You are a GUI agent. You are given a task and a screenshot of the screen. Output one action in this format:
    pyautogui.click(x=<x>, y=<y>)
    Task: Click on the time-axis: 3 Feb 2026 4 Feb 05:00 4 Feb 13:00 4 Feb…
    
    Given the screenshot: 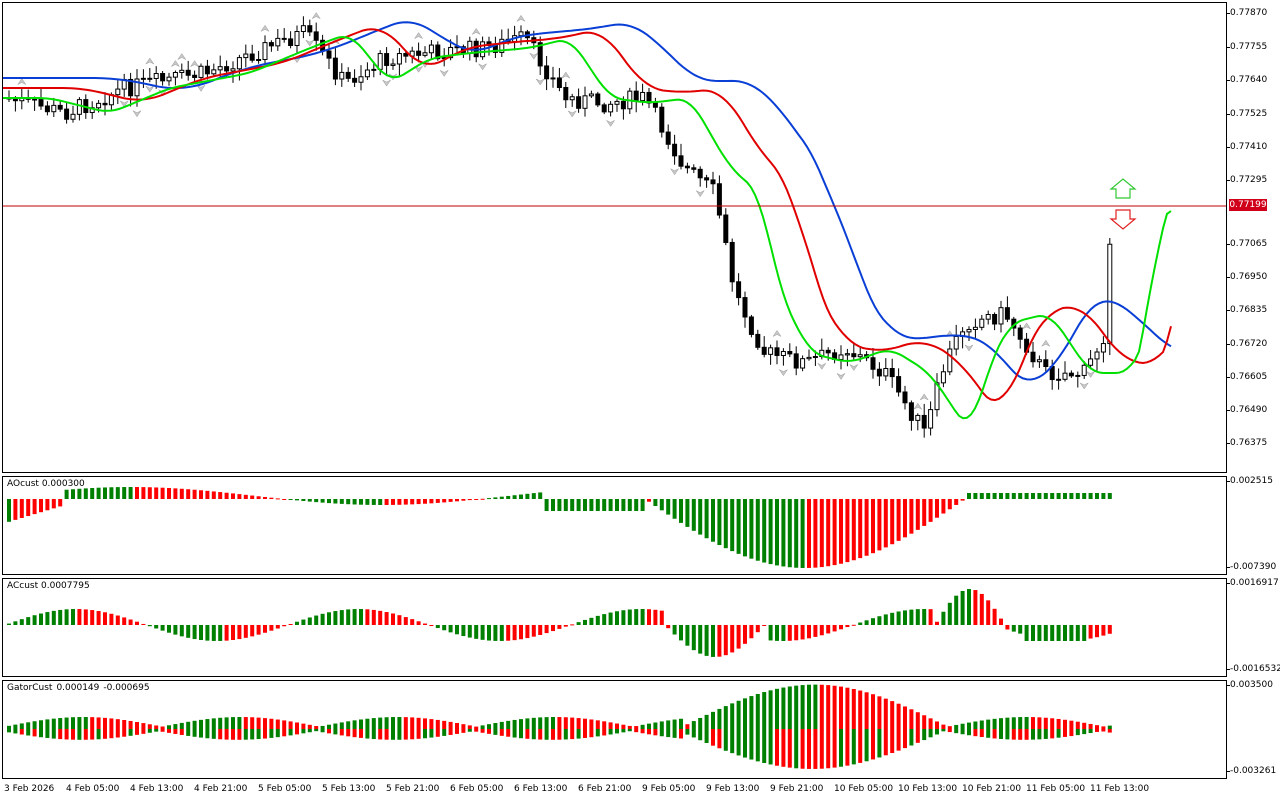 What is the action you would take?
    pyautogui.click(x=614, y=789)
    